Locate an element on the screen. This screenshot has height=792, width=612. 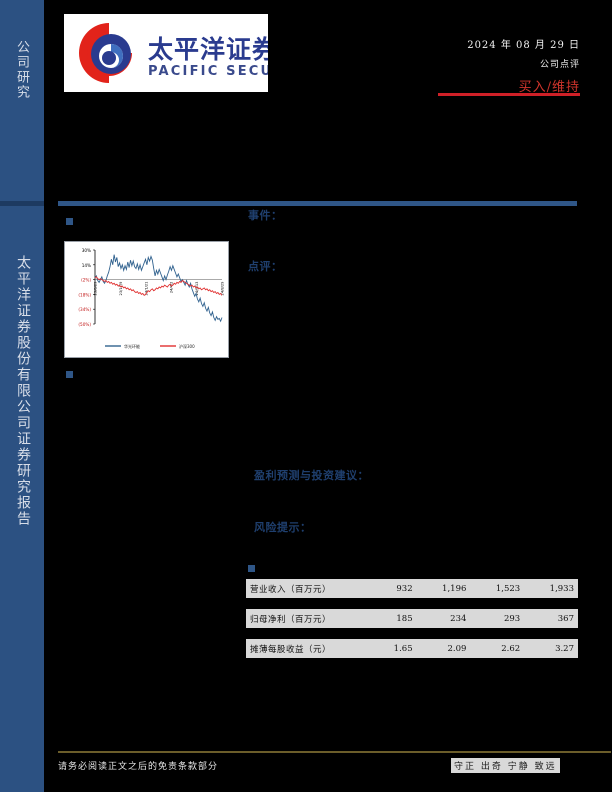
table-cell-value: 1,196 is located at coordinates (443, 588).